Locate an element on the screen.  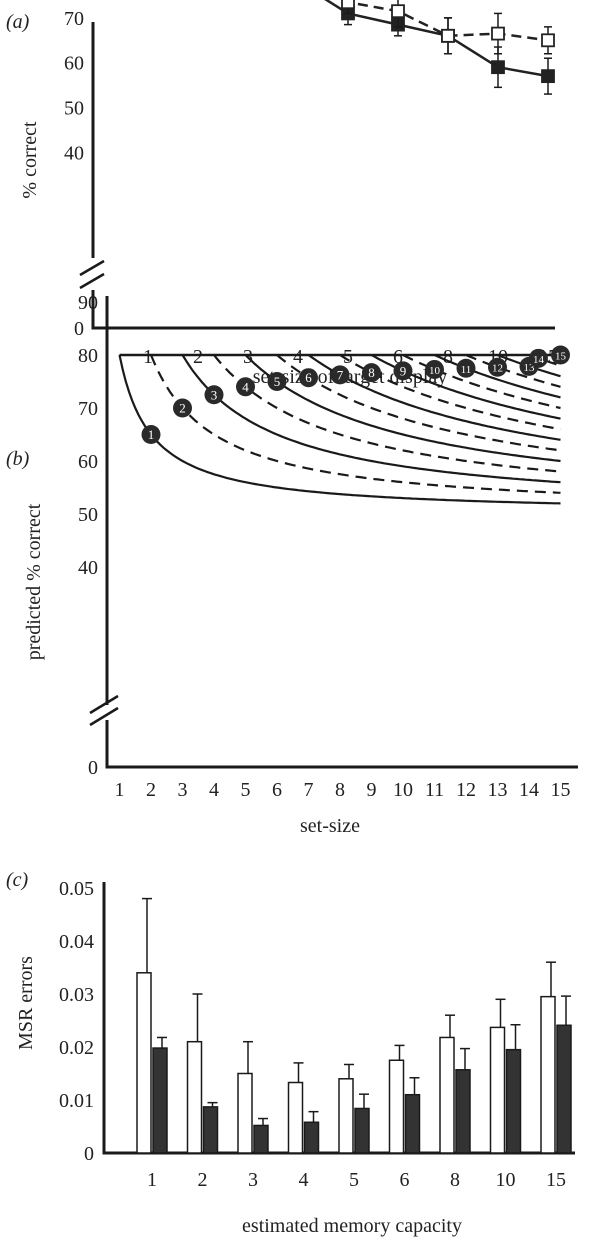
capacity-marker-label: 15 is located at coordinates (561, 357).